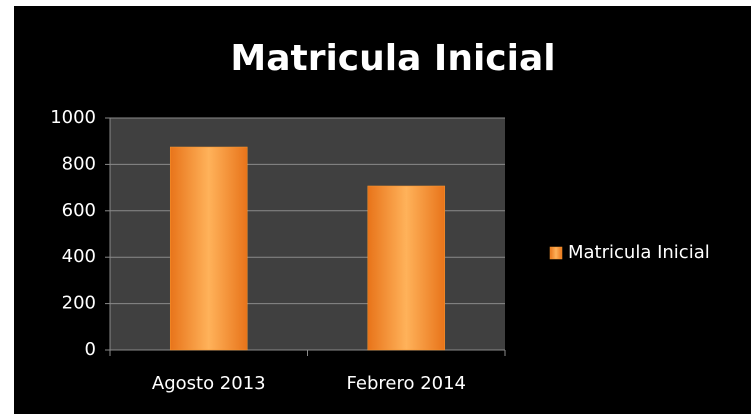 This screenshot has height=414, width=751. Describe the element at coordinates (407, 383) in the screenshot. I see `x-tick-label: Febrero 2014` at that location.